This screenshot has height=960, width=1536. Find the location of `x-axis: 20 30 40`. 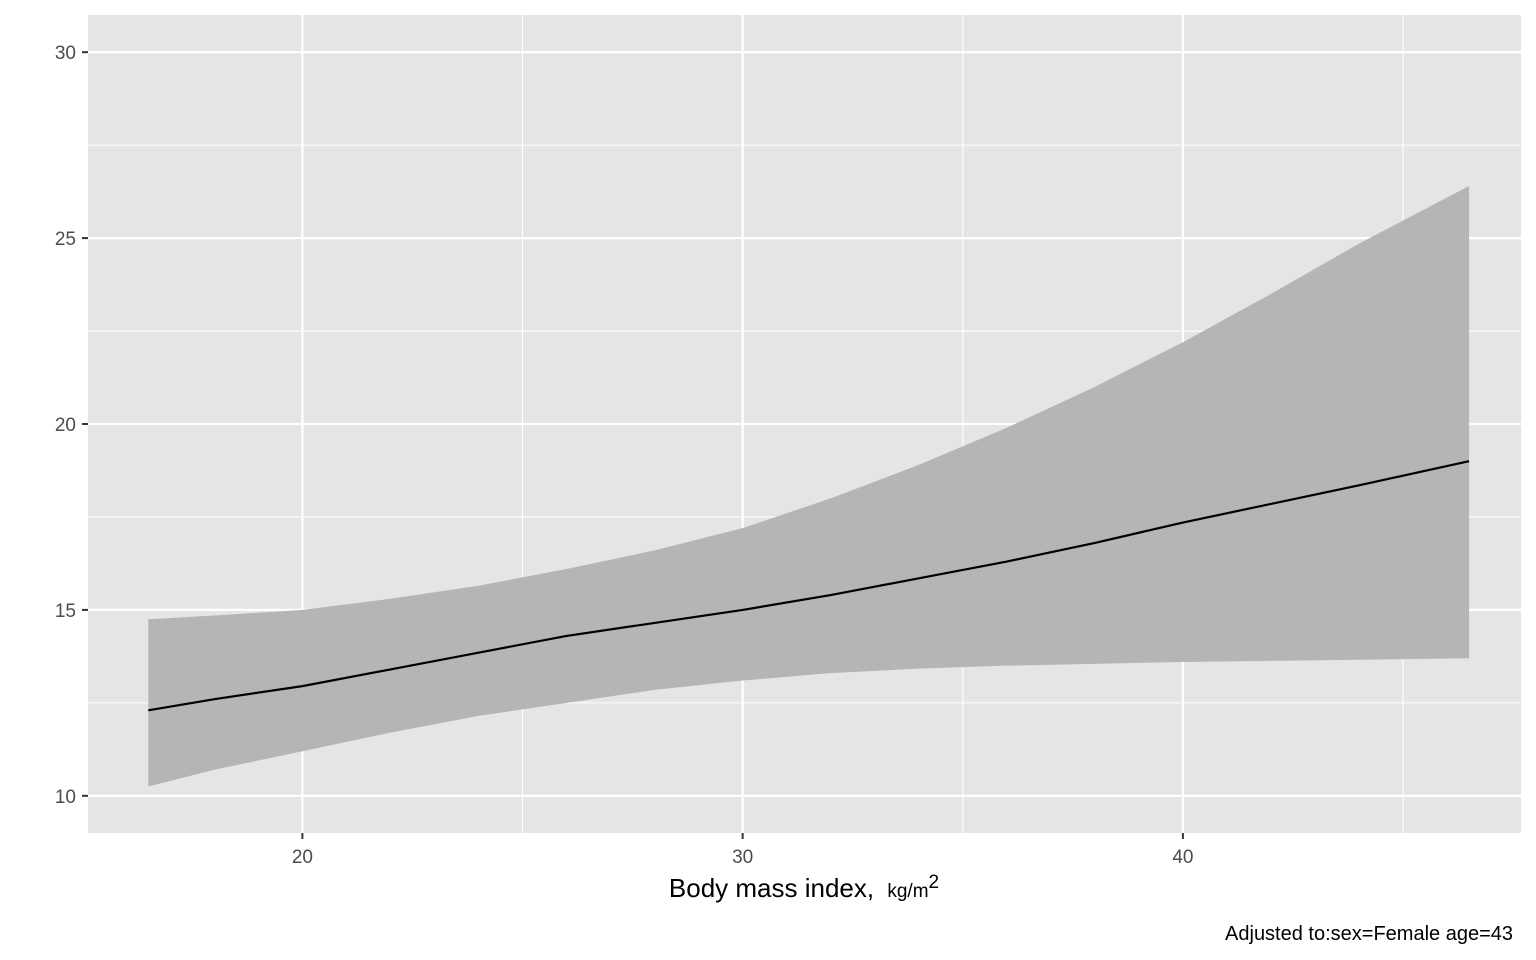

x-axis: 20 30 40 is located at coordinates (742, 850).